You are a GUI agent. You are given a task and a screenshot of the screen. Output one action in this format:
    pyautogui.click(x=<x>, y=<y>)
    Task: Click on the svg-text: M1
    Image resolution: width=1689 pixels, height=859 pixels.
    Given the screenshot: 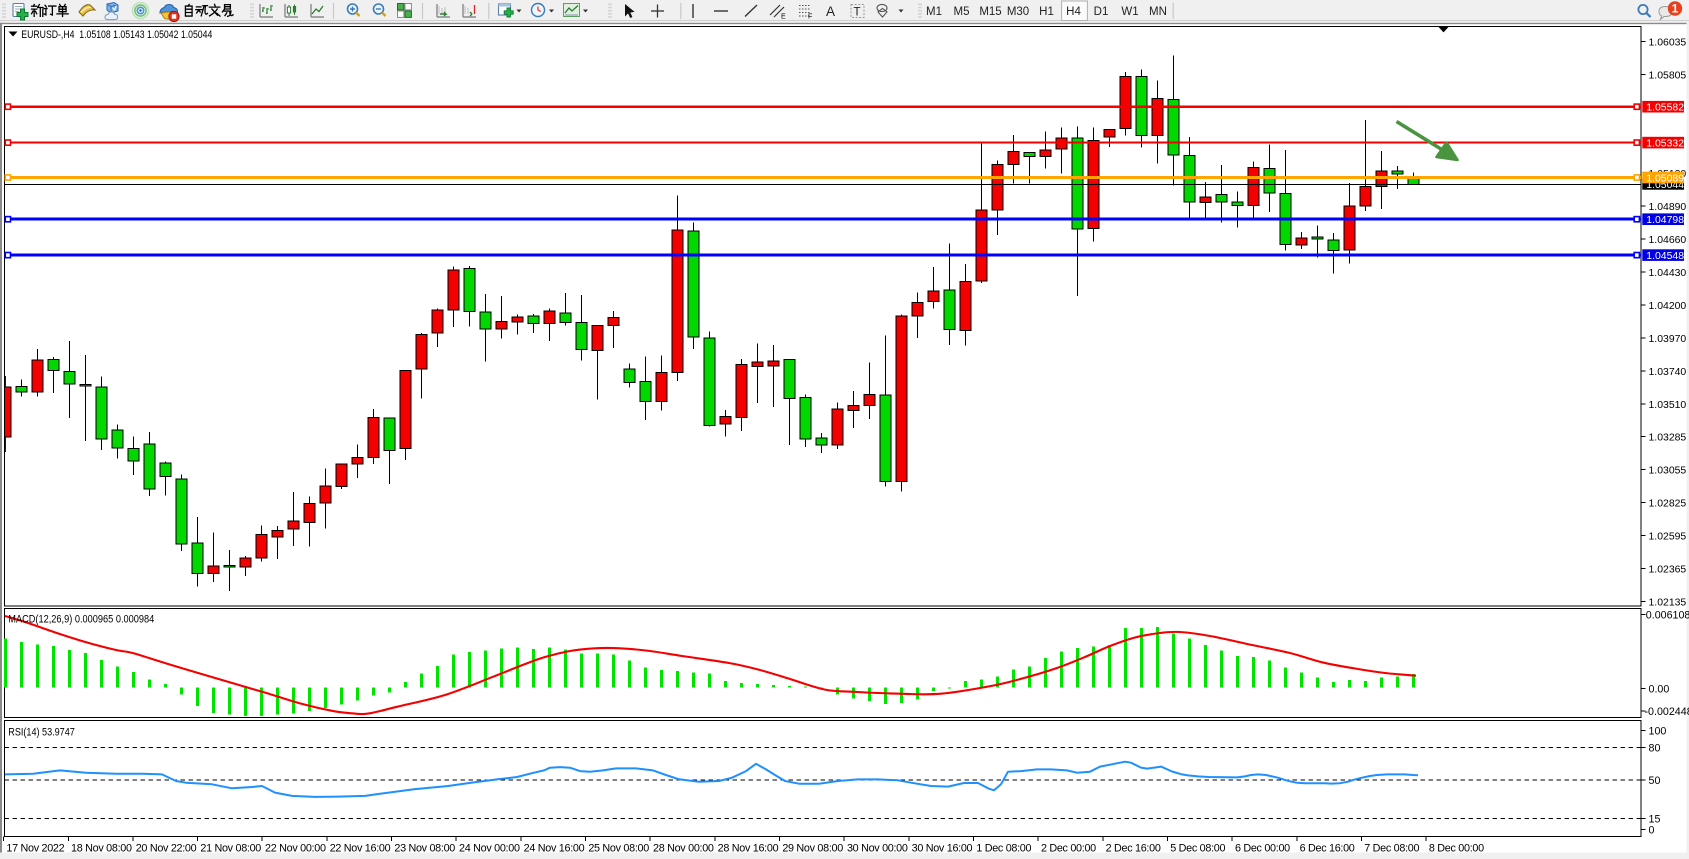 What is the action you would take?
    pyautogui.click(x=934, y=12)
    